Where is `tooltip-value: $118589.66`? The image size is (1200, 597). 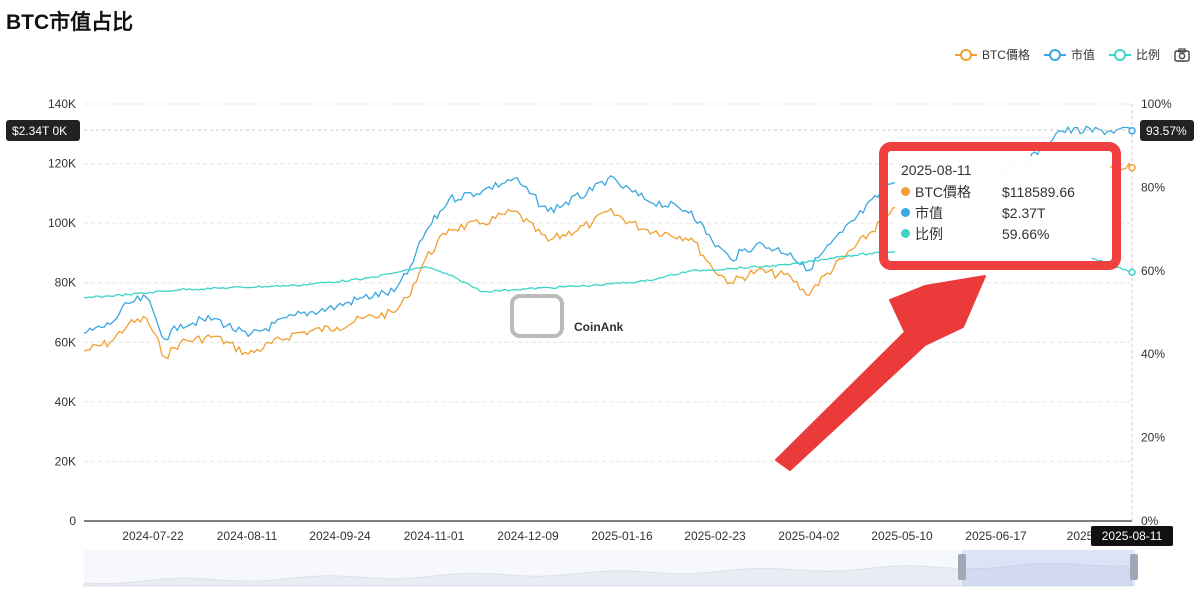 tooltip-value: $118589.66 is located at coordinates (1038, 191).